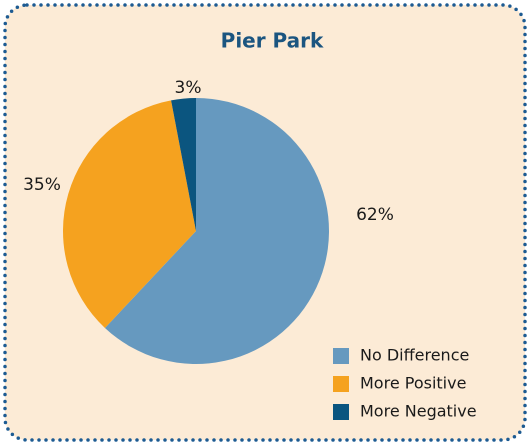 This screenshot has width=530, height=445. I want to click on legend-label: No Difference, so click(414, 355).